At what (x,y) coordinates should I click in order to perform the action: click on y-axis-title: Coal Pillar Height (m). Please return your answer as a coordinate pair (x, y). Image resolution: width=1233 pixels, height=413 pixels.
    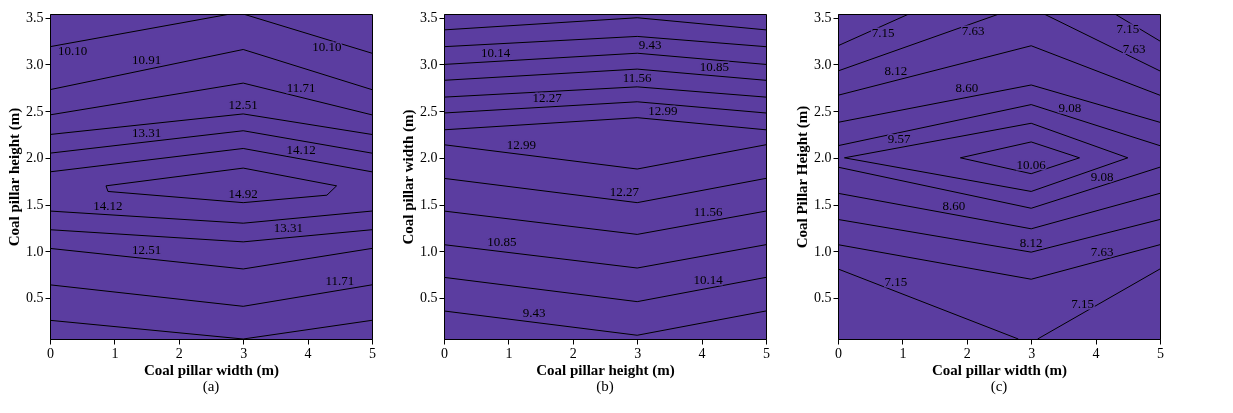
    Looking at the image, I should click on (802, 177).